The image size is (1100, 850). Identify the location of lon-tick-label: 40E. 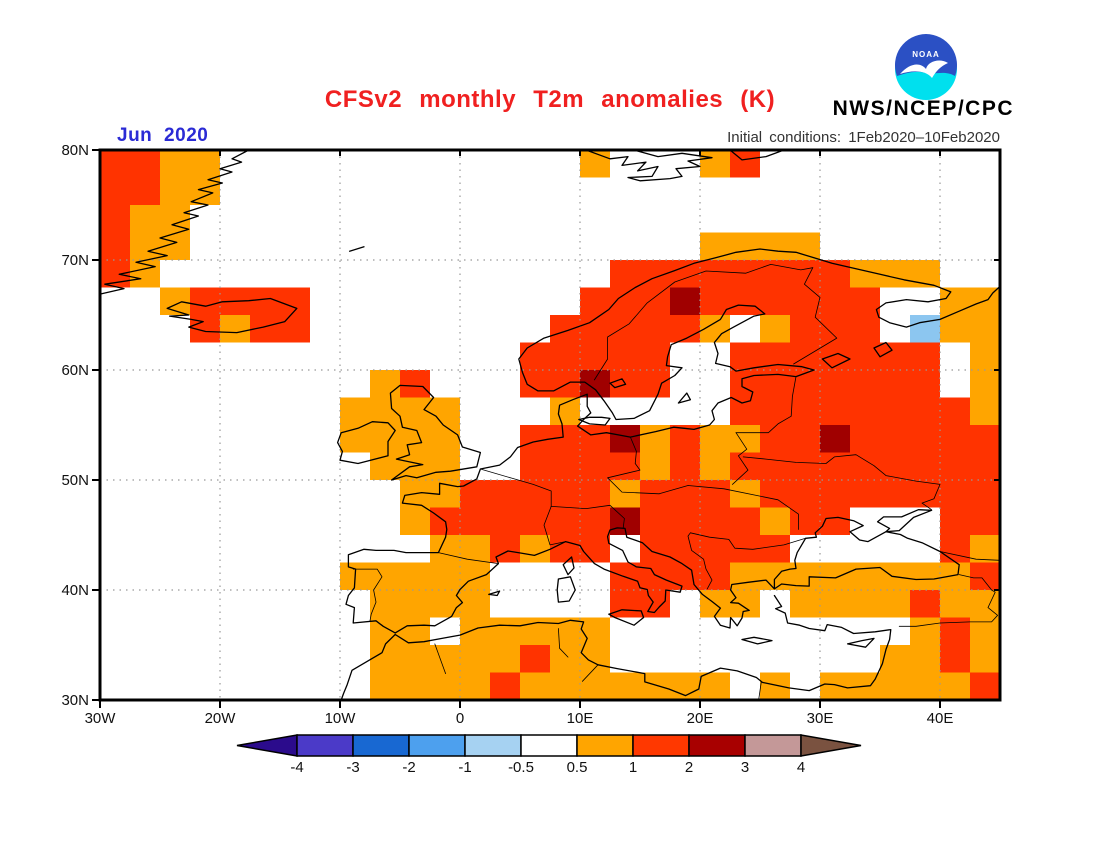
(940, 718).